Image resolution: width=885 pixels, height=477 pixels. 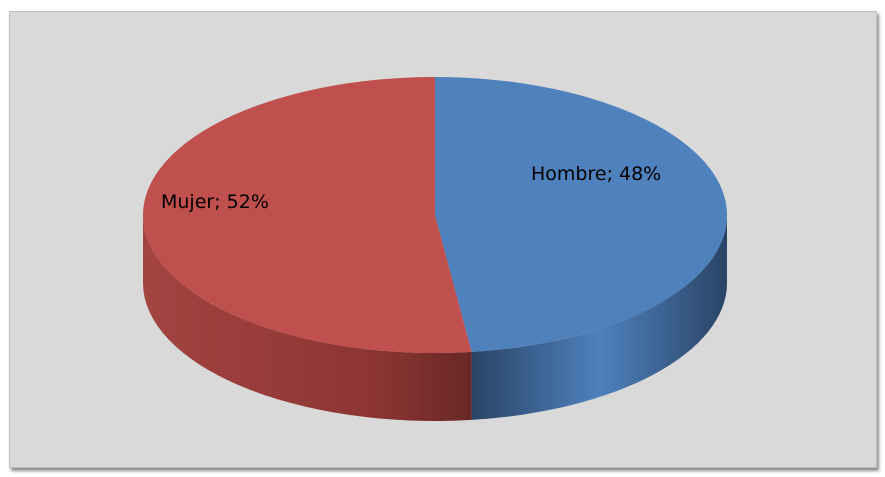 I want to click on slice-label-mujer: Mujer; 52%, so click(x=215, y=202).